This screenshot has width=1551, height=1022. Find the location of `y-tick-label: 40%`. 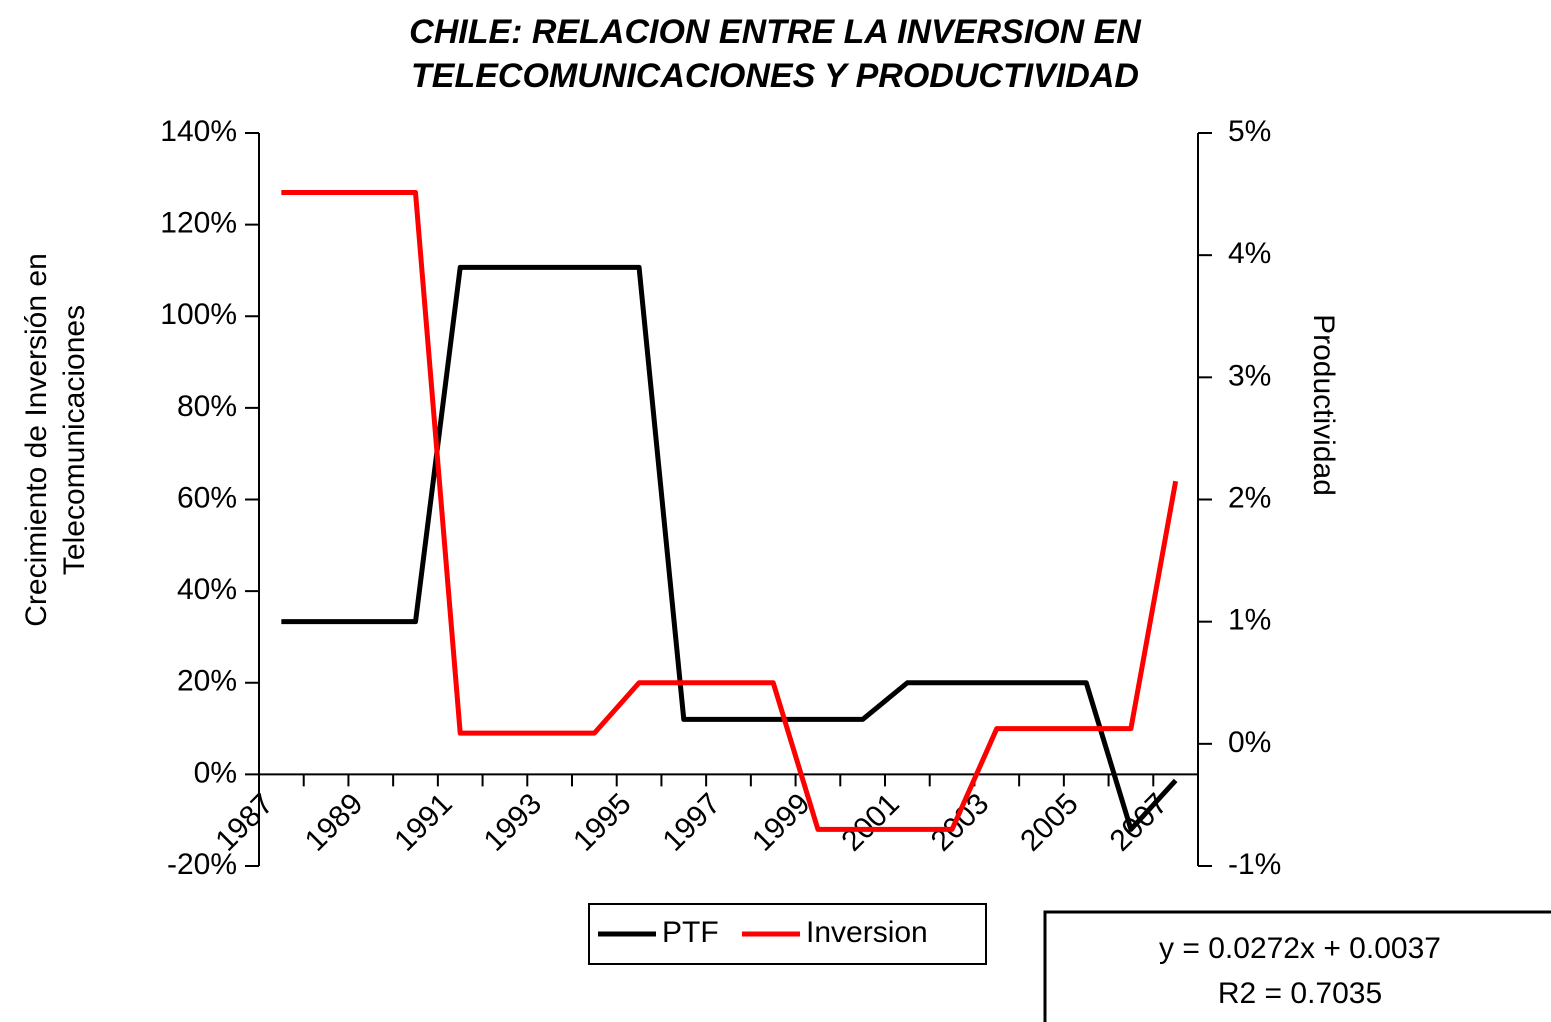

y-tick-label: 40% is located at coordinates (207, 589).